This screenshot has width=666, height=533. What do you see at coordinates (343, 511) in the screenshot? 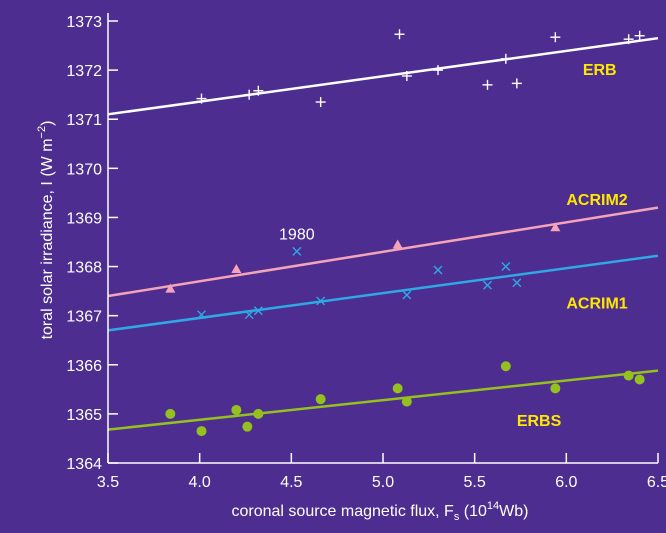
I see `x-axis-label-main: coronal source magnetic flux, F` at bounding box center [343, 511].